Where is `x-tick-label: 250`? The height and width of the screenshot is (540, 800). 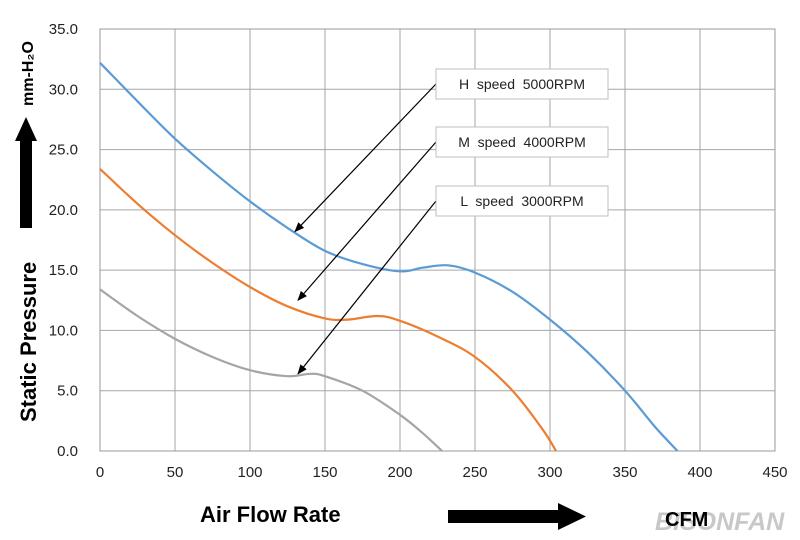 x-tick-label: 250 is located at coordinates (474, 472).